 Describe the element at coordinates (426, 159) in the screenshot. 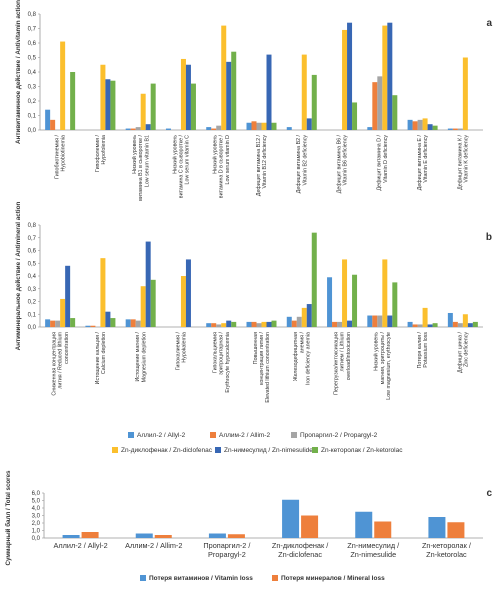

I see `category-label: Vitamin E deficiency` at that location.